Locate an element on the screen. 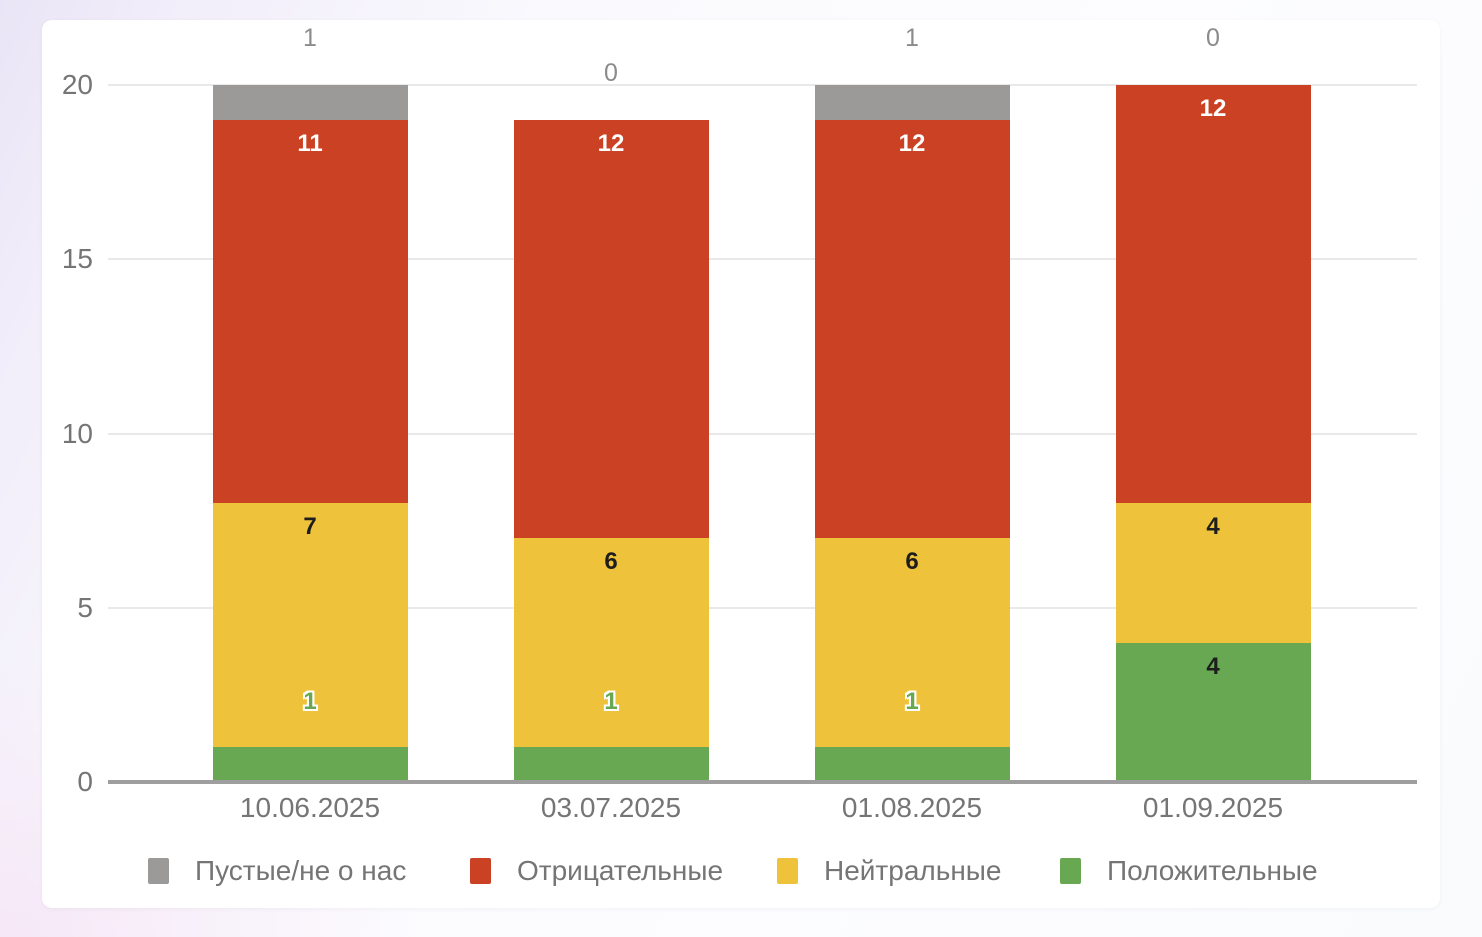  legend-item: Положительные is located at coordinates (1189, 870).